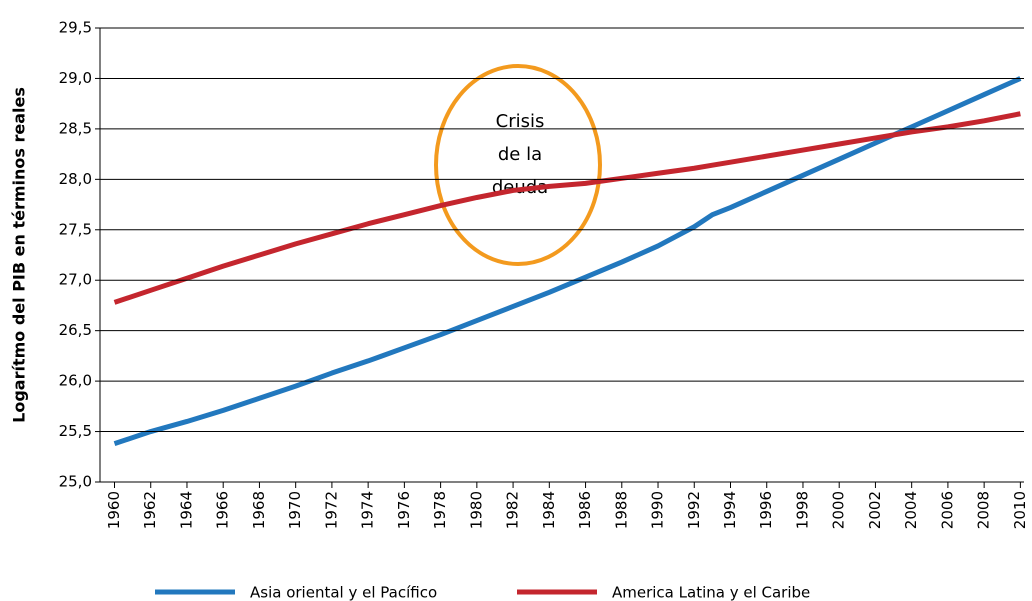  Describe the element at coordinates (186, 510) in the screenshot. I see `x-tick-label: 1964` at that location.